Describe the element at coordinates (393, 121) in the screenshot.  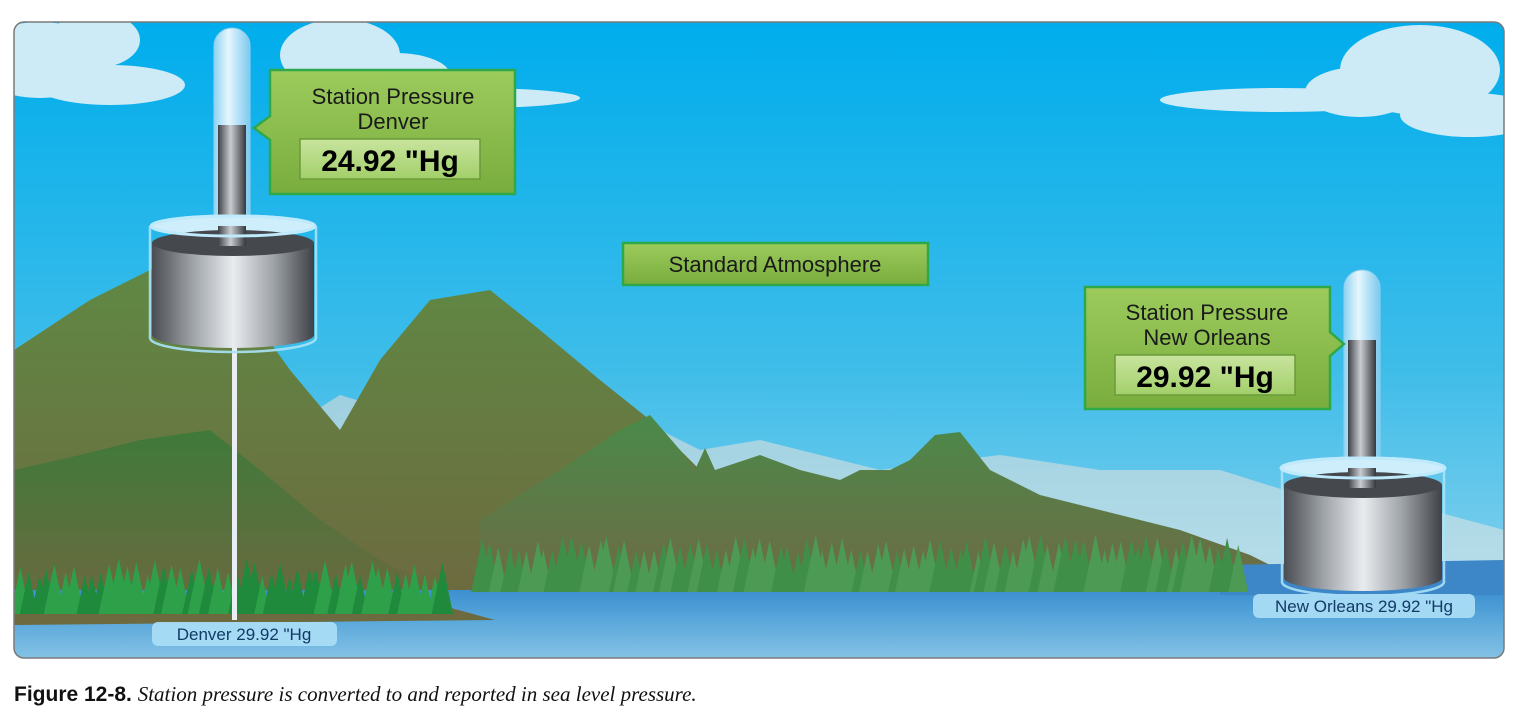
I see `denver-callout-line2: Denver` at that location.